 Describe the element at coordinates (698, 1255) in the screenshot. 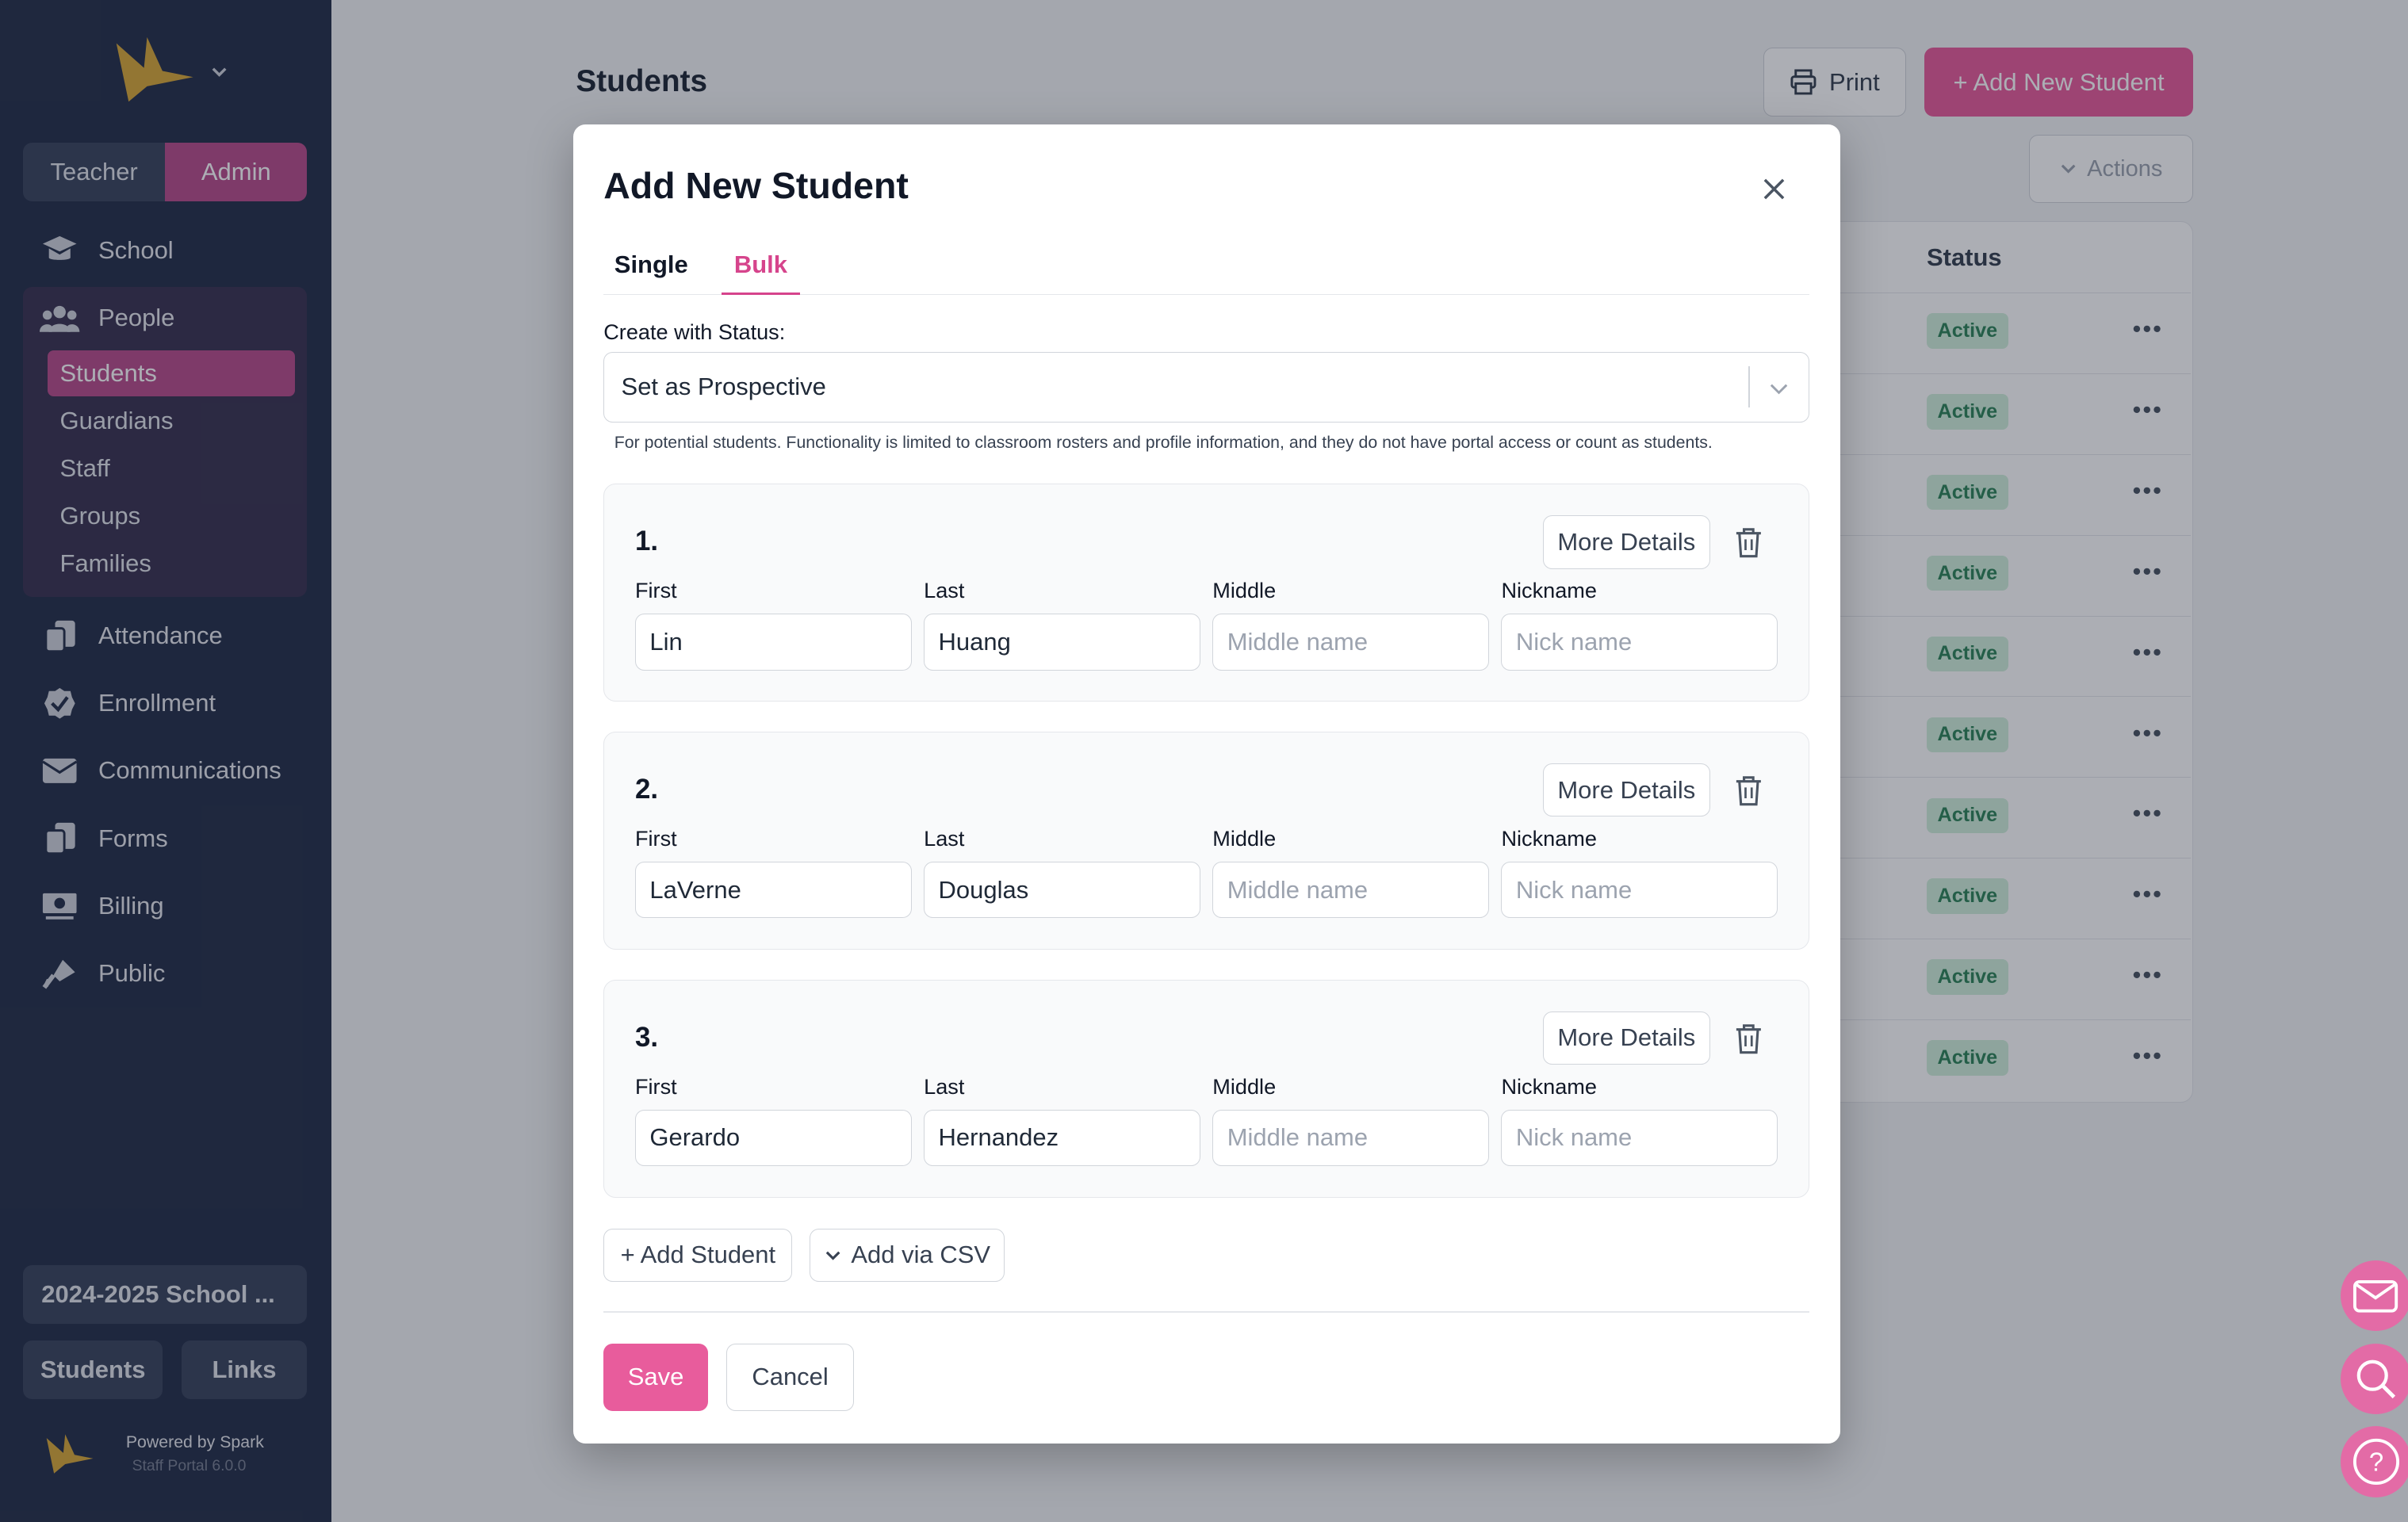

I see `add-student-button: + Add Student` at that location.